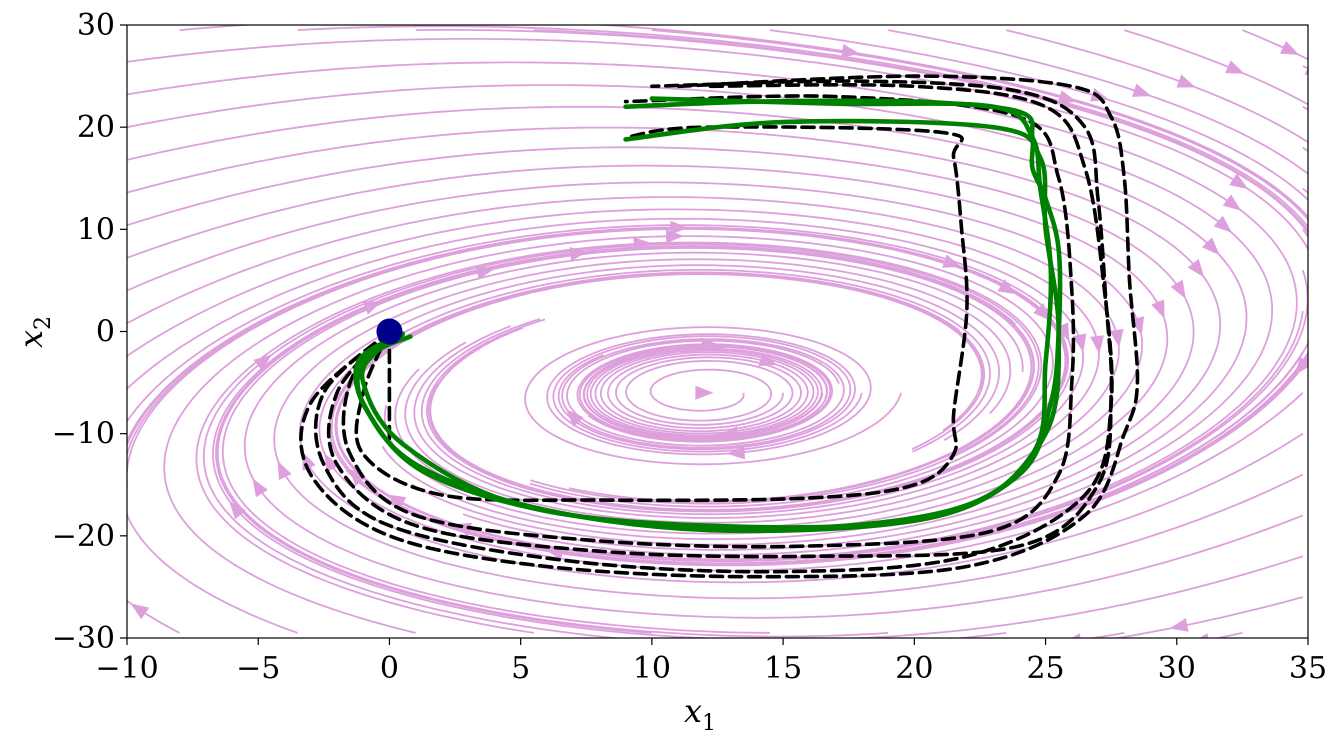 The image size is (1336, 736). Describe the element at coordinates (389, 668) in the screenshot. I see `x-tick-label: 0` at that location.